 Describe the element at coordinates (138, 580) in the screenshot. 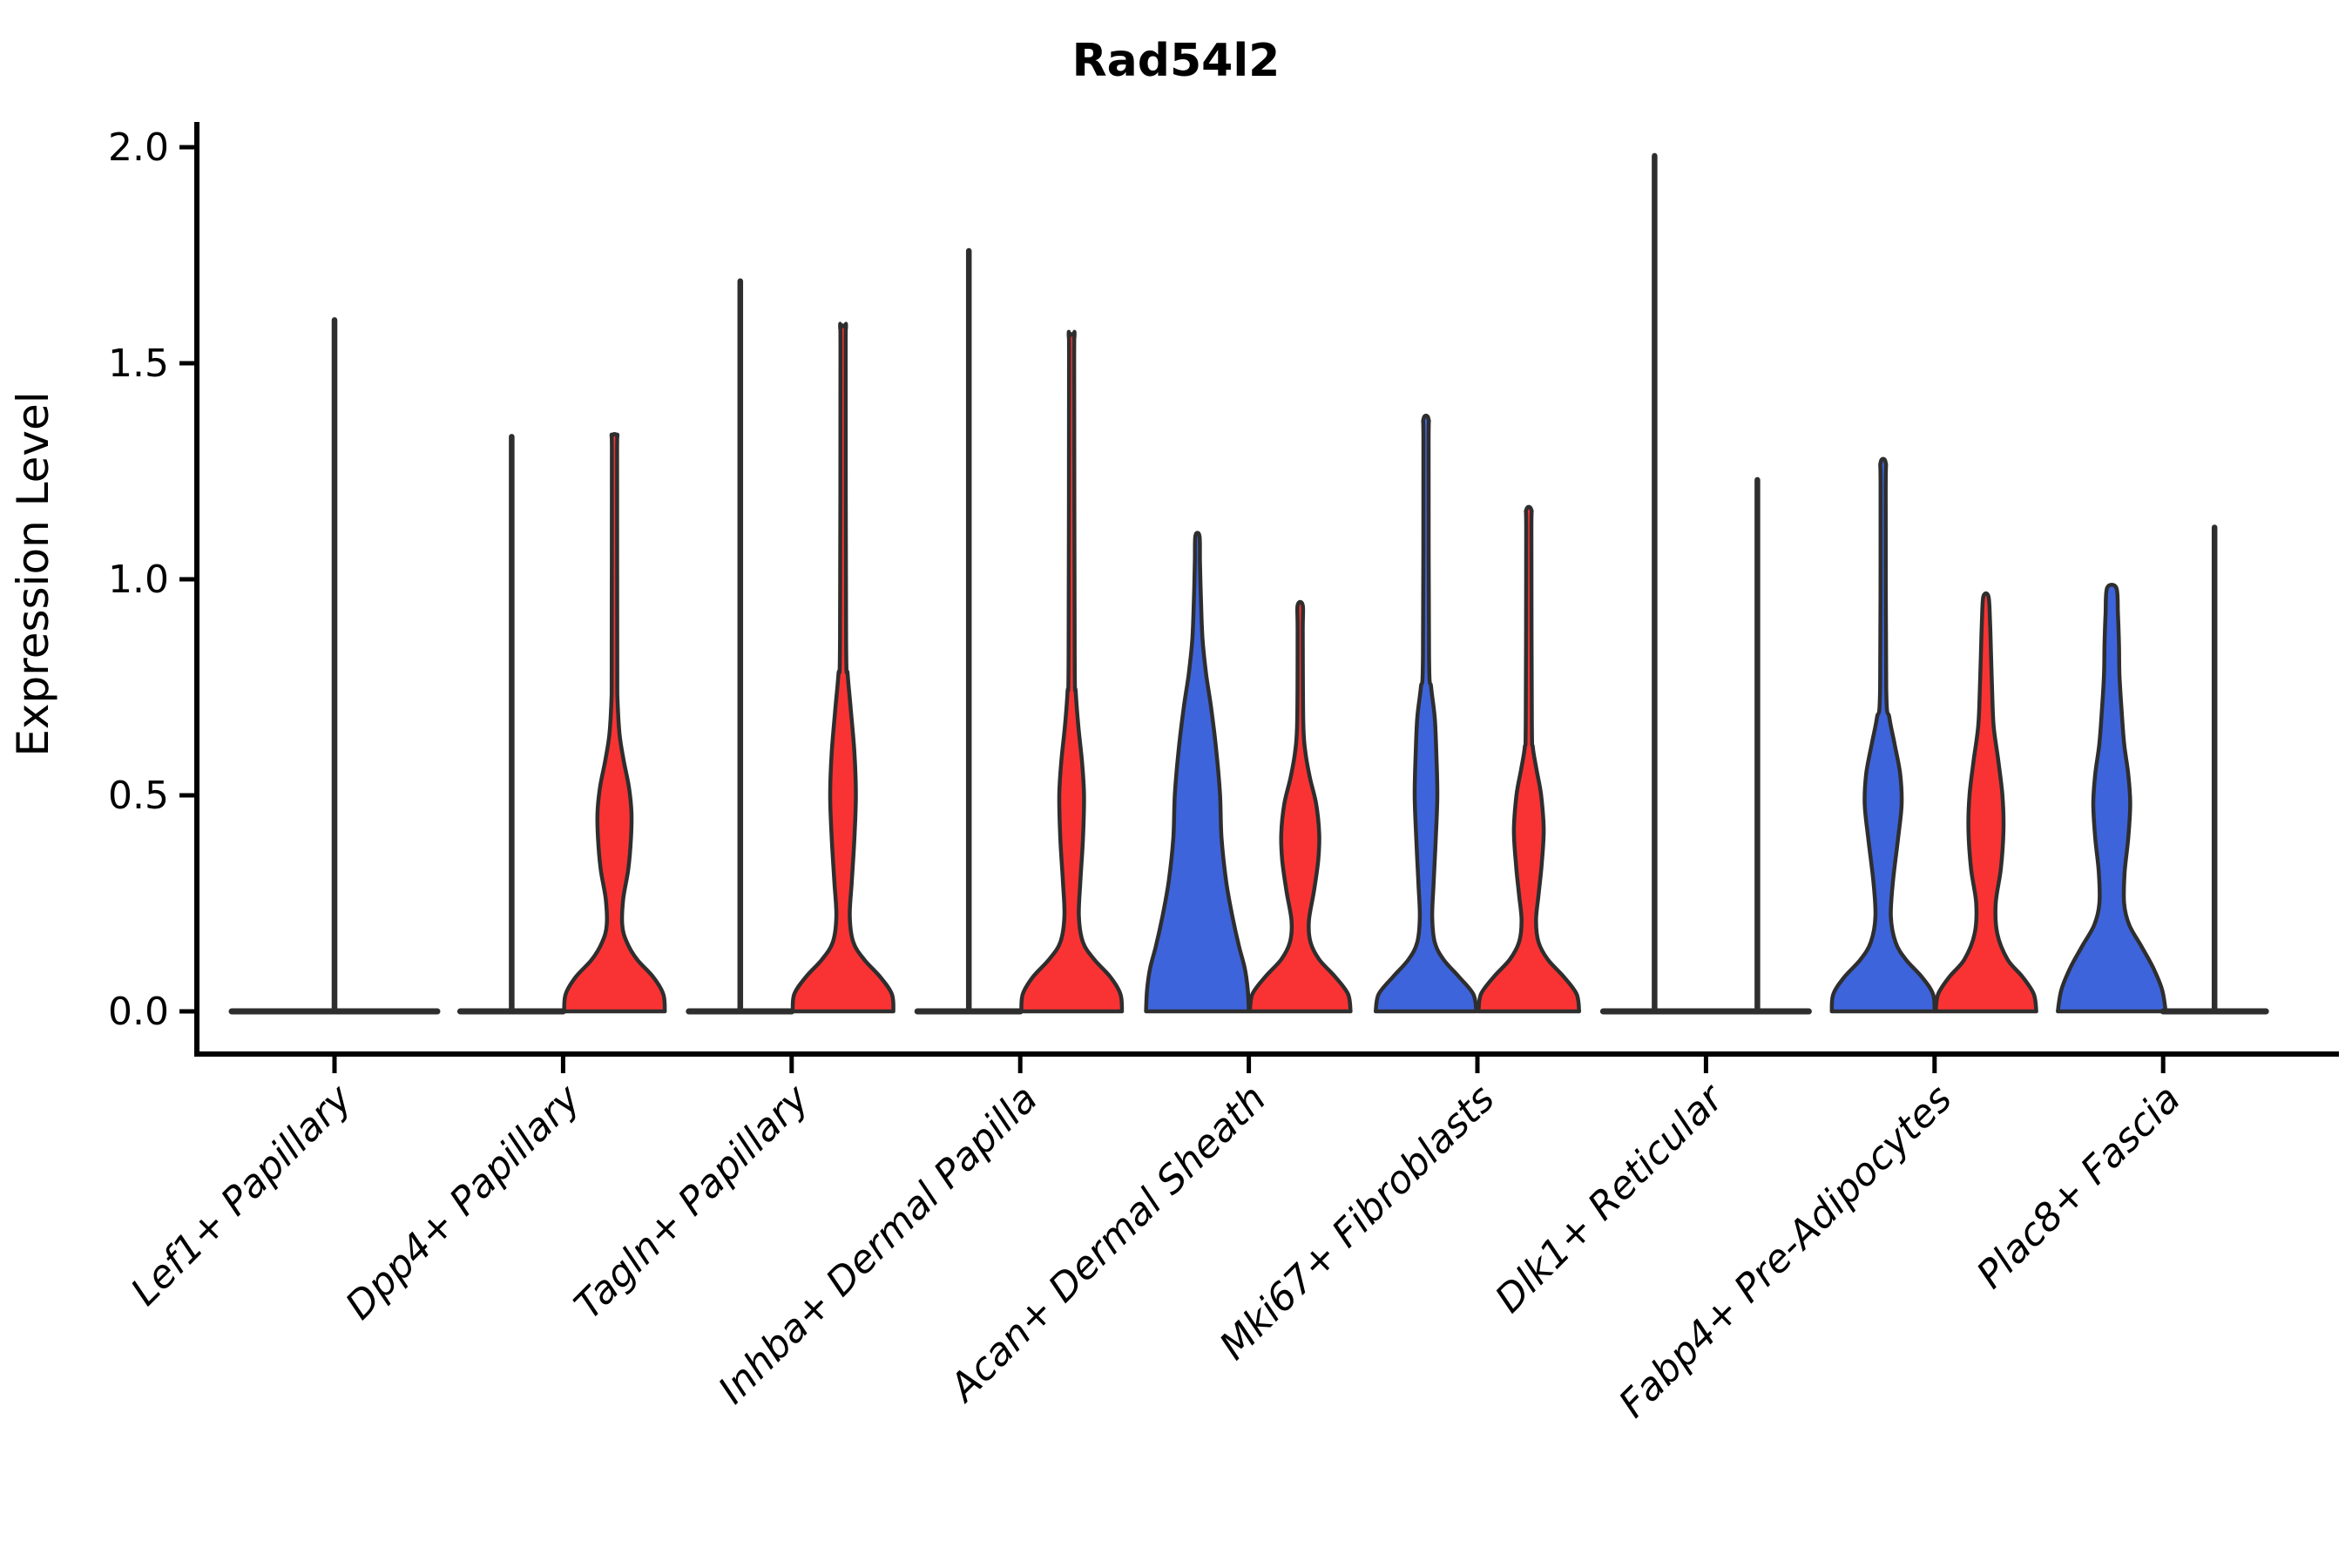

I see `y-tick-label: 1.0` at that location.